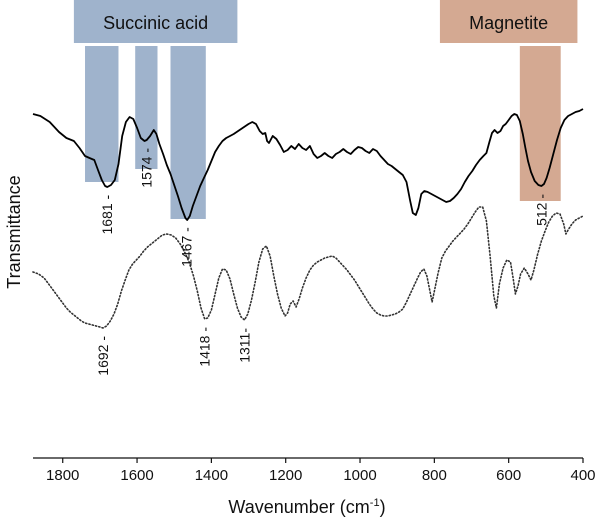 The height and width of the screenshot is (522, 601). Describe the element at coordinates (205, 347) in the screenshot. I see `peak-label-5: 1418 -` at that location.